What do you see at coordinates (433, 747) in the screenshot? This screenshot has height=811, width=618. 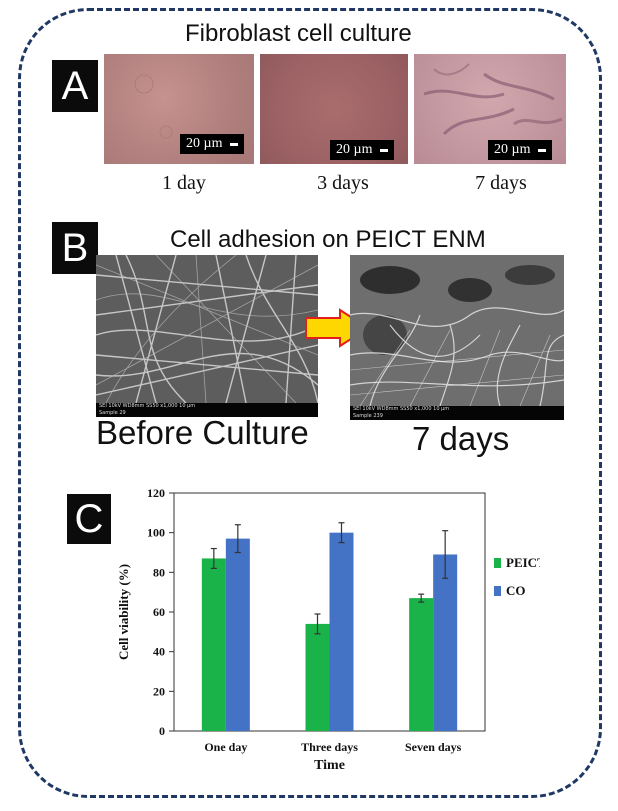 I see `x-tick-label: Seven days` at bounding box center [433, 747].